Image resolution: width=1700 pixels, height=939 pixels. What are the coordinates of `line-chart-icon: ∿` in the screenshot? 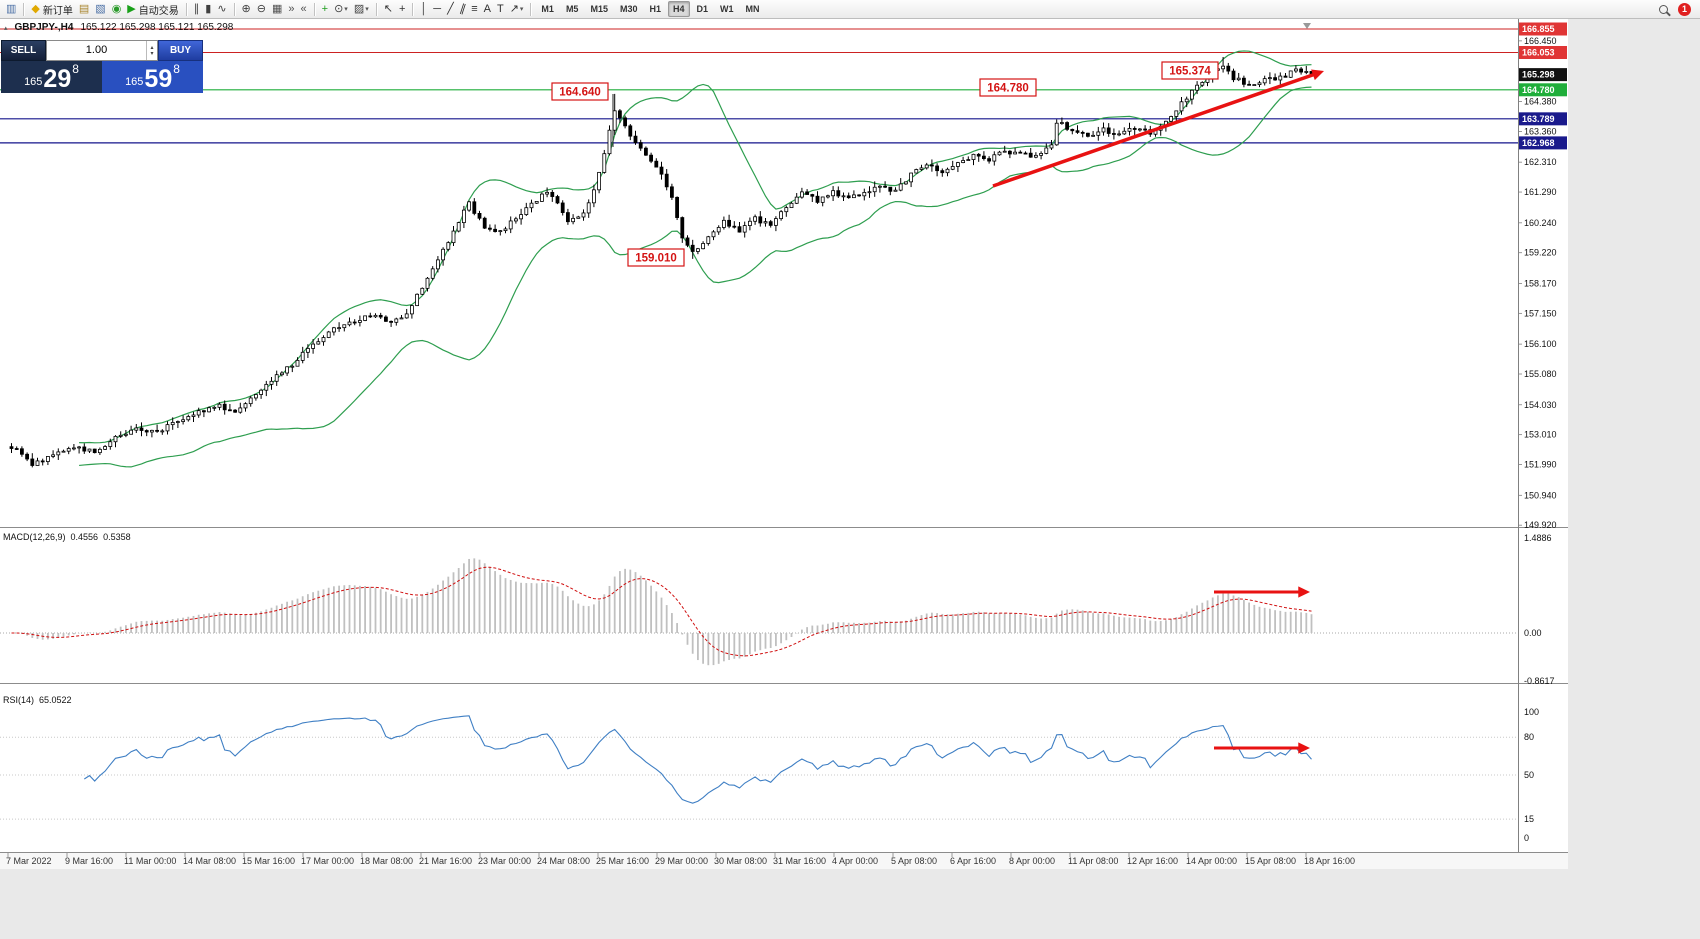 It's located at (221, 9).